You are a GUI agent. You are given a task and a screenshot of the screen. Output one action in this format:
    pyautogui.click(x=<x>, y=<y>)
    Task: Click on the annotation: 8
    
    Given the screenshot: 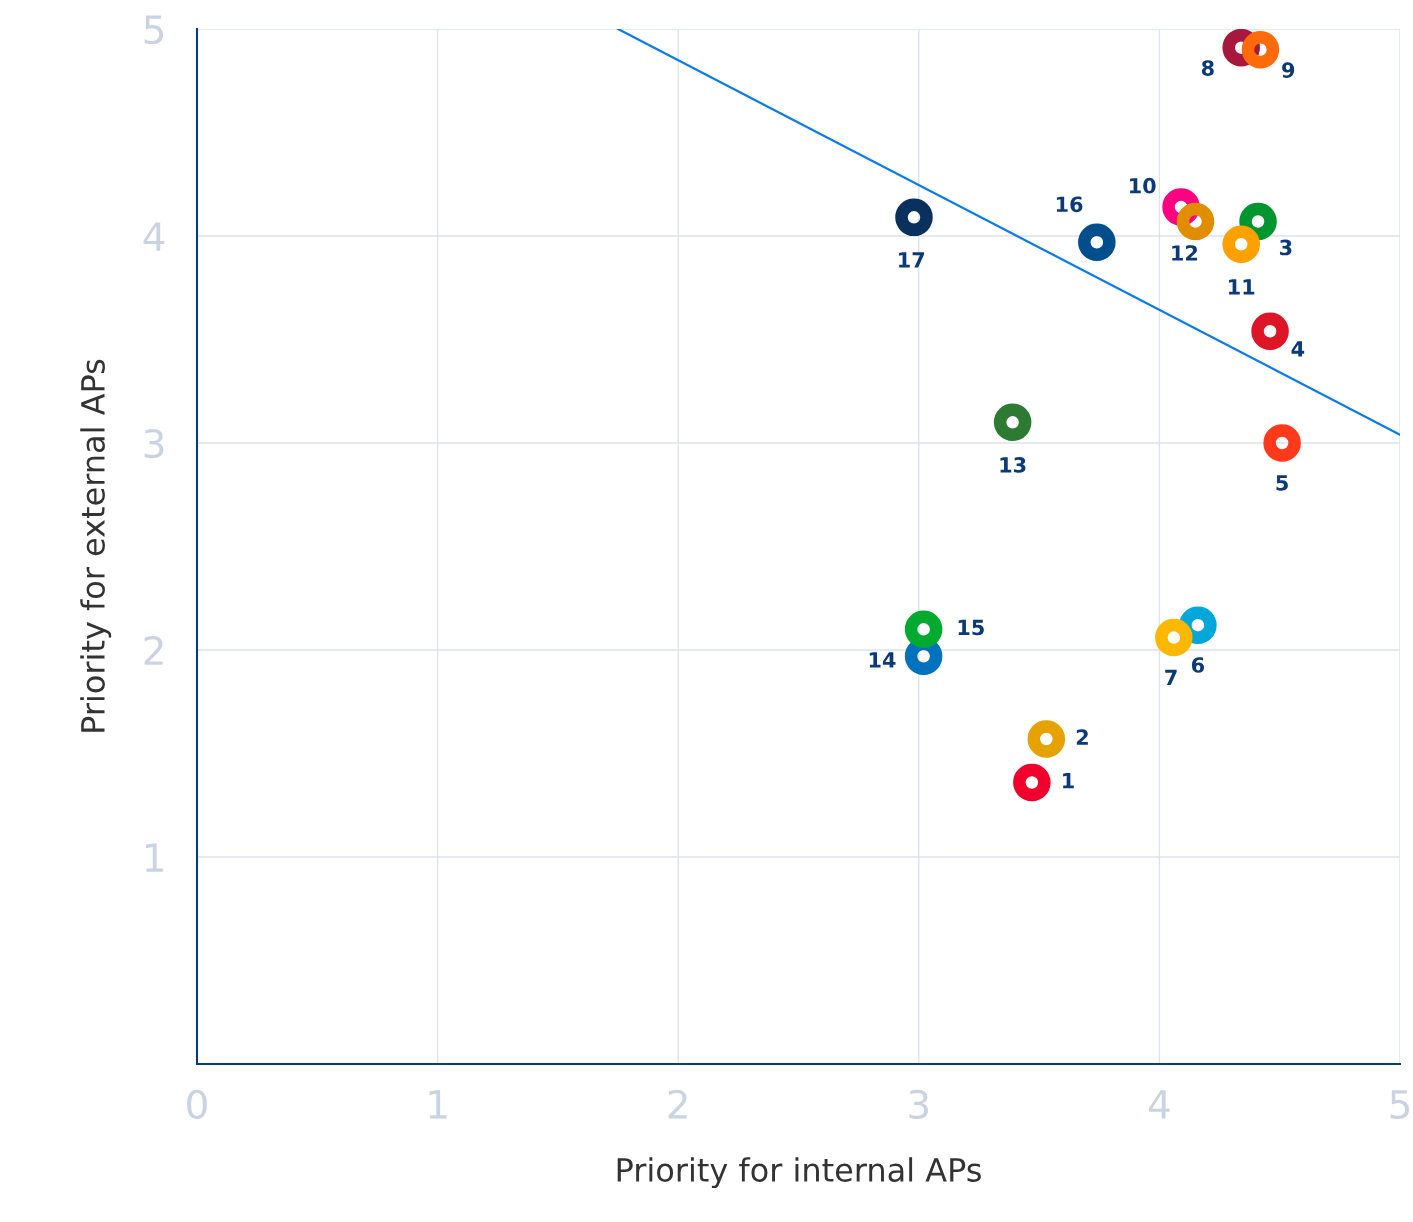 What is the action you would take?
    pyautogui.click(x=1207, y=68)
    